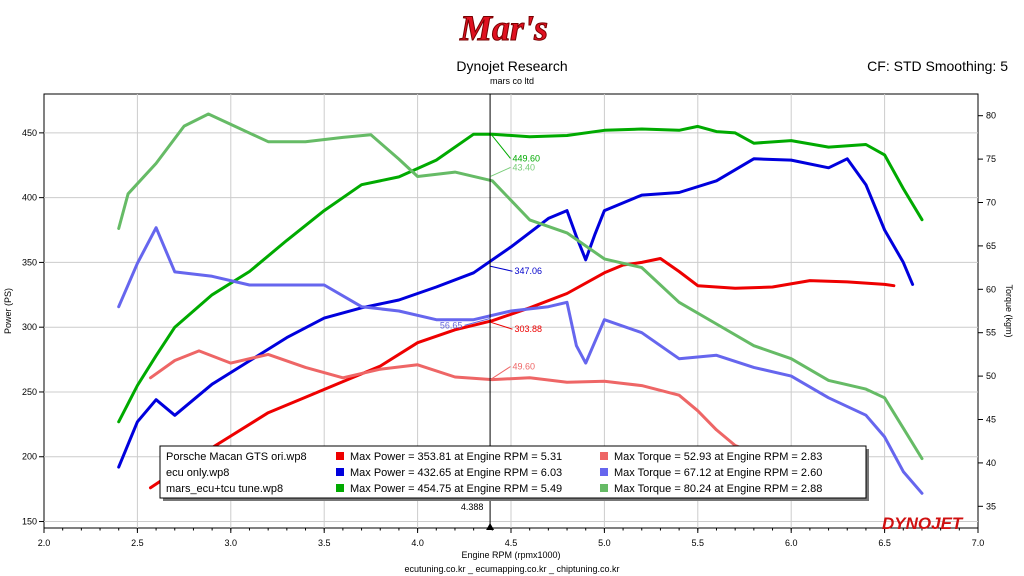 Image resolution: width=1024 pixels, height=576 pixels. Describe the element at coordinates (528, 329) in the screenshot. I see `cursor-value-label: 303.88` at that location.